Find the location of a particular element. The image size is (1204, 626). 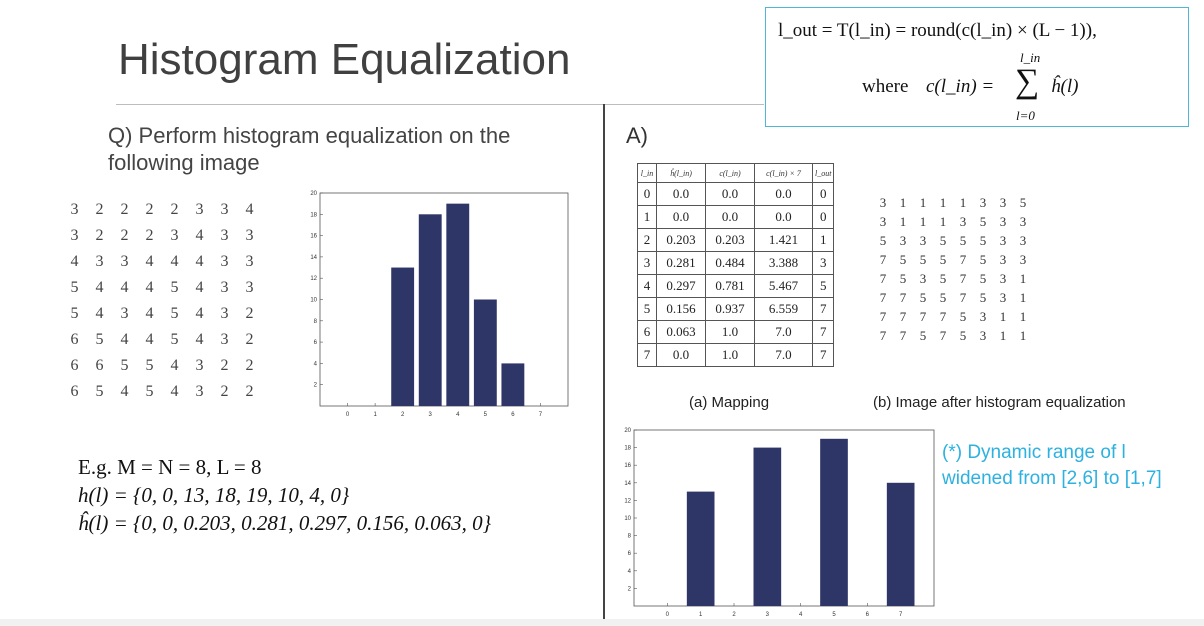

y-tick-label: 12 is located at coordinates (627, 501).